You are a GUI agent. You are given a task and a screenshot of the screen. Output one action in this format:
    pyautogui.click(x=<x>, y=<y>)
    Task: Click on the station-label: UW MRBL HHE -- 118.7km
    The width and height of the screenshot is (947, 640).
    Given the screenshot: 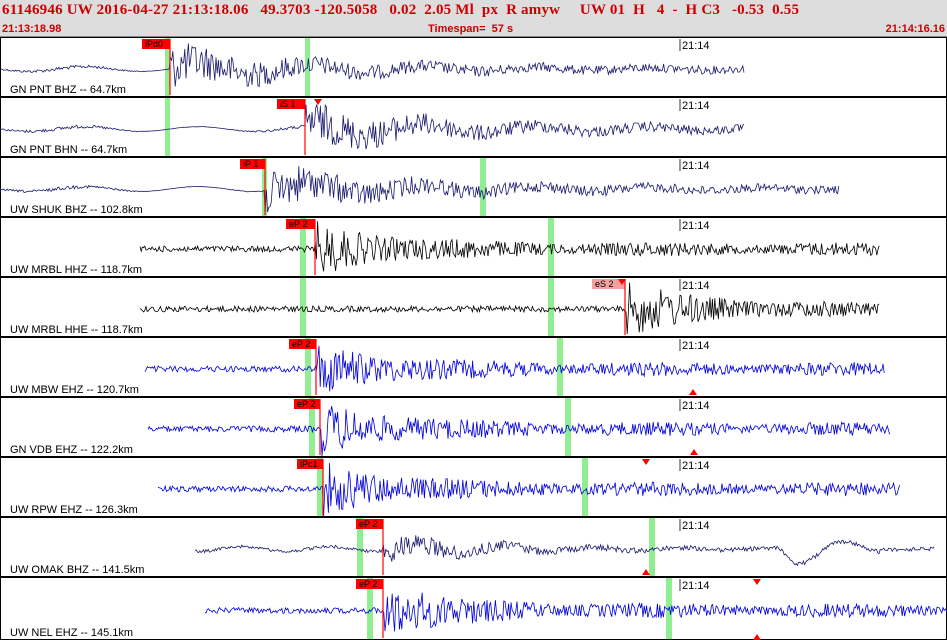 What is the action you would take?
    pyautogui.click(x=76, y=330)
    